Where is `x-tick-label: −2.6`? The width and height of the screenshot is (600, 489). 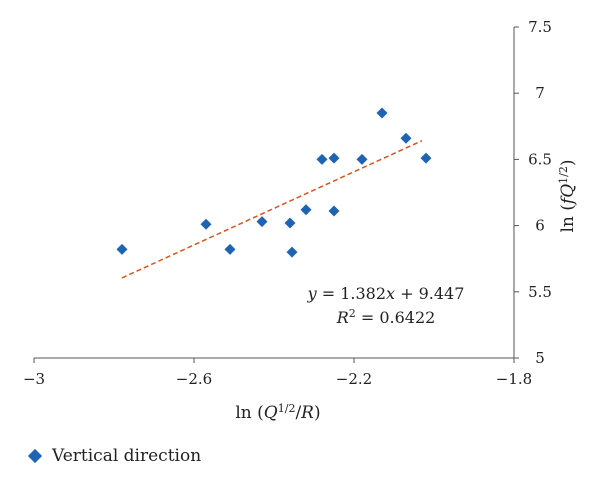 x-tick-label: −2.6 is located at coordinates (194, 379).